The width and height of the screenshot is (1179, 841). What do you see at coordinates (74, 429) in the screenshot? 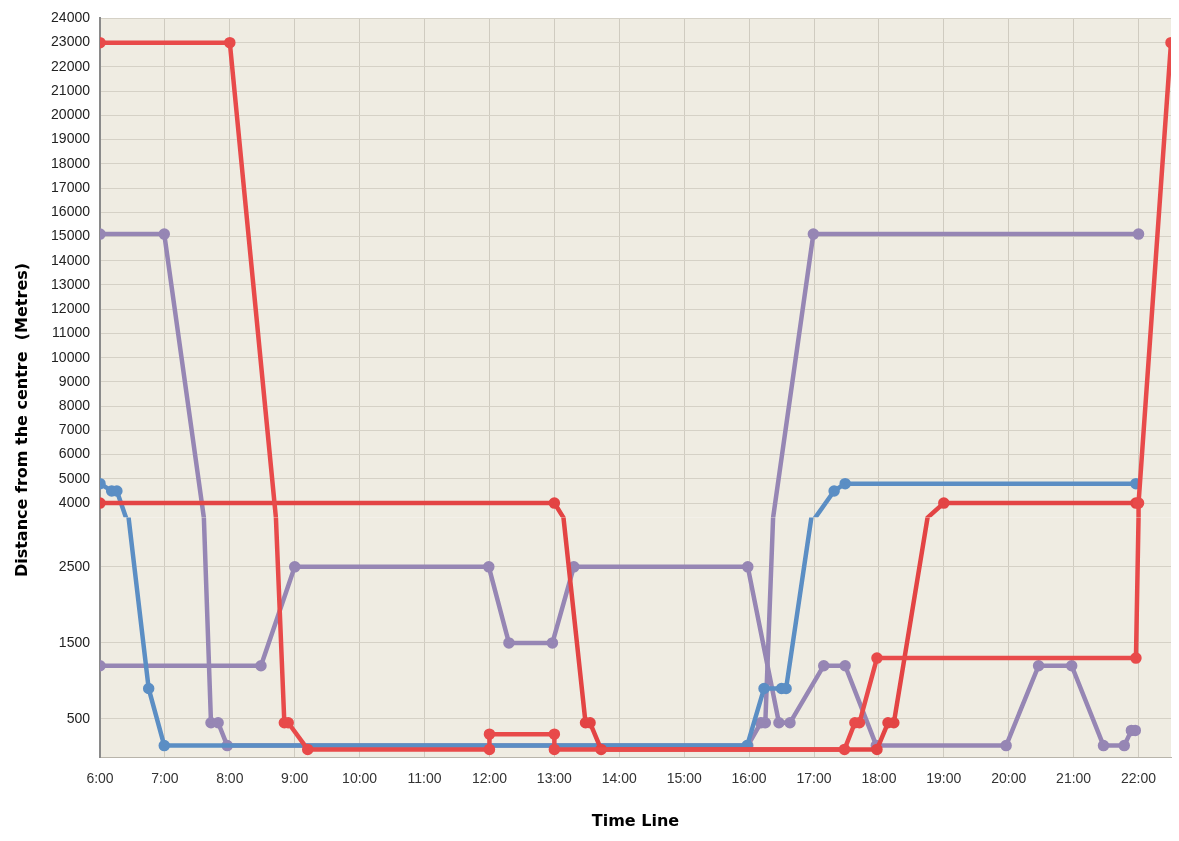
I see `y-tick-label: 7000` at bounding box center [74, 429].